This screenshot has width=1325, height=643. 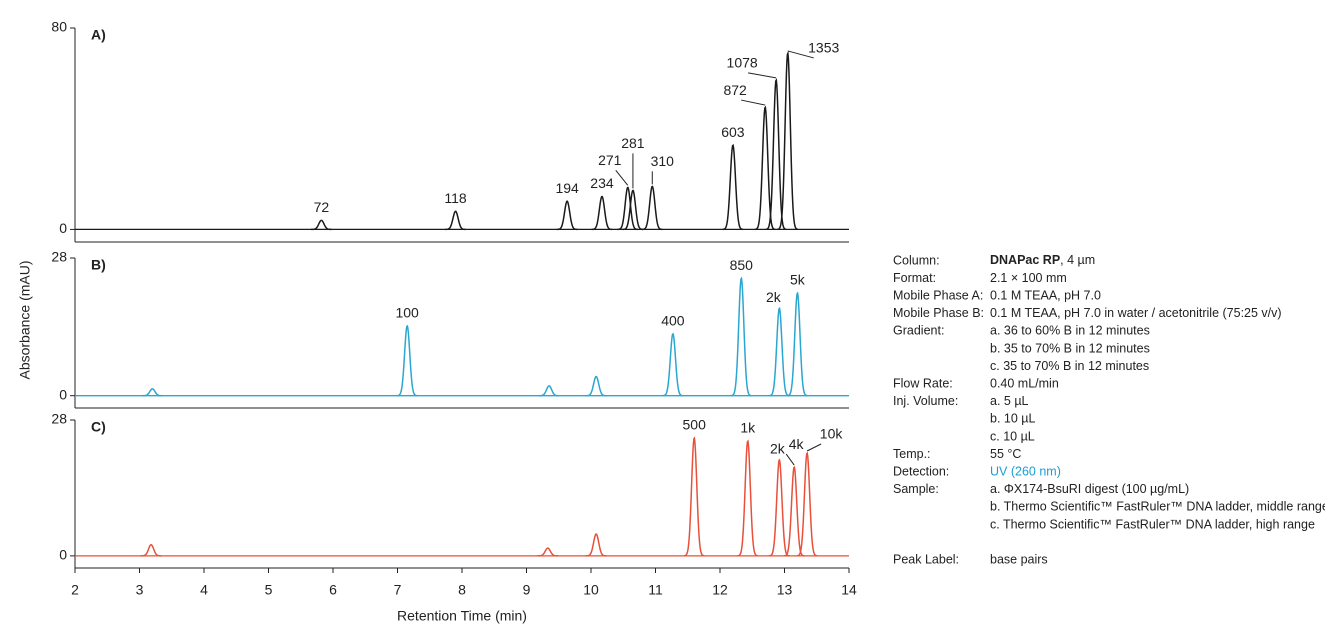 What do you see at coordinates (140, 590) in the screenshot?
I see `x-tick-label: 3` at bounding box center [140, 590].